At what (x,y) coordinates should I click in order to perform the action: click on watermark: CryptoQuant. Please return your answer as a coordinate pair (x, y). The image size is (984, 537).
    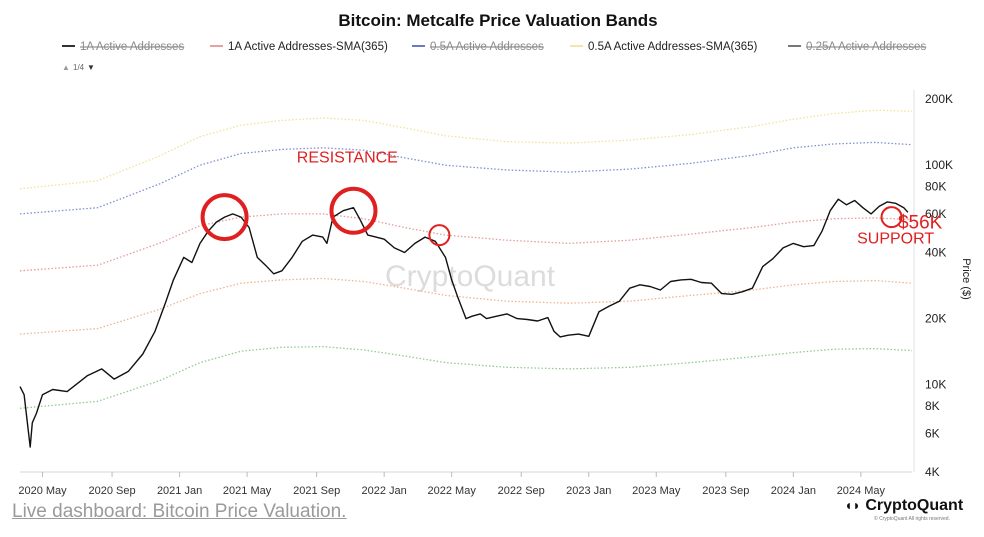
    Looking at the image, I should click on (470, 276).